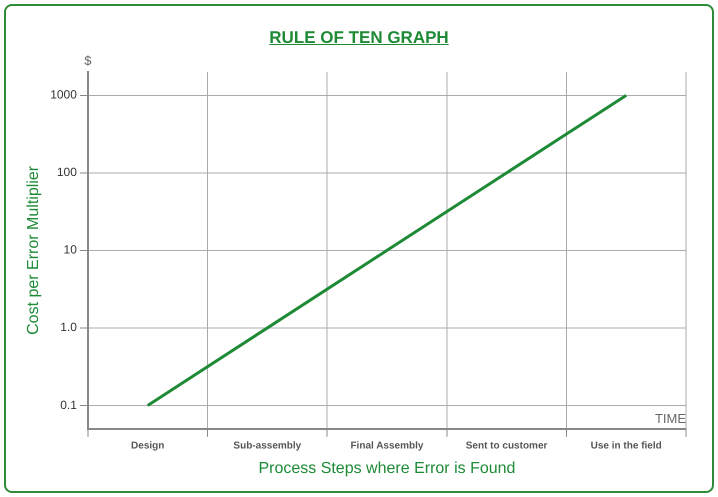  What do you see at coordinates (69, 405) in the screenshot?
I see `y-tick-label: 0.1` at bounding box center [69, 405].